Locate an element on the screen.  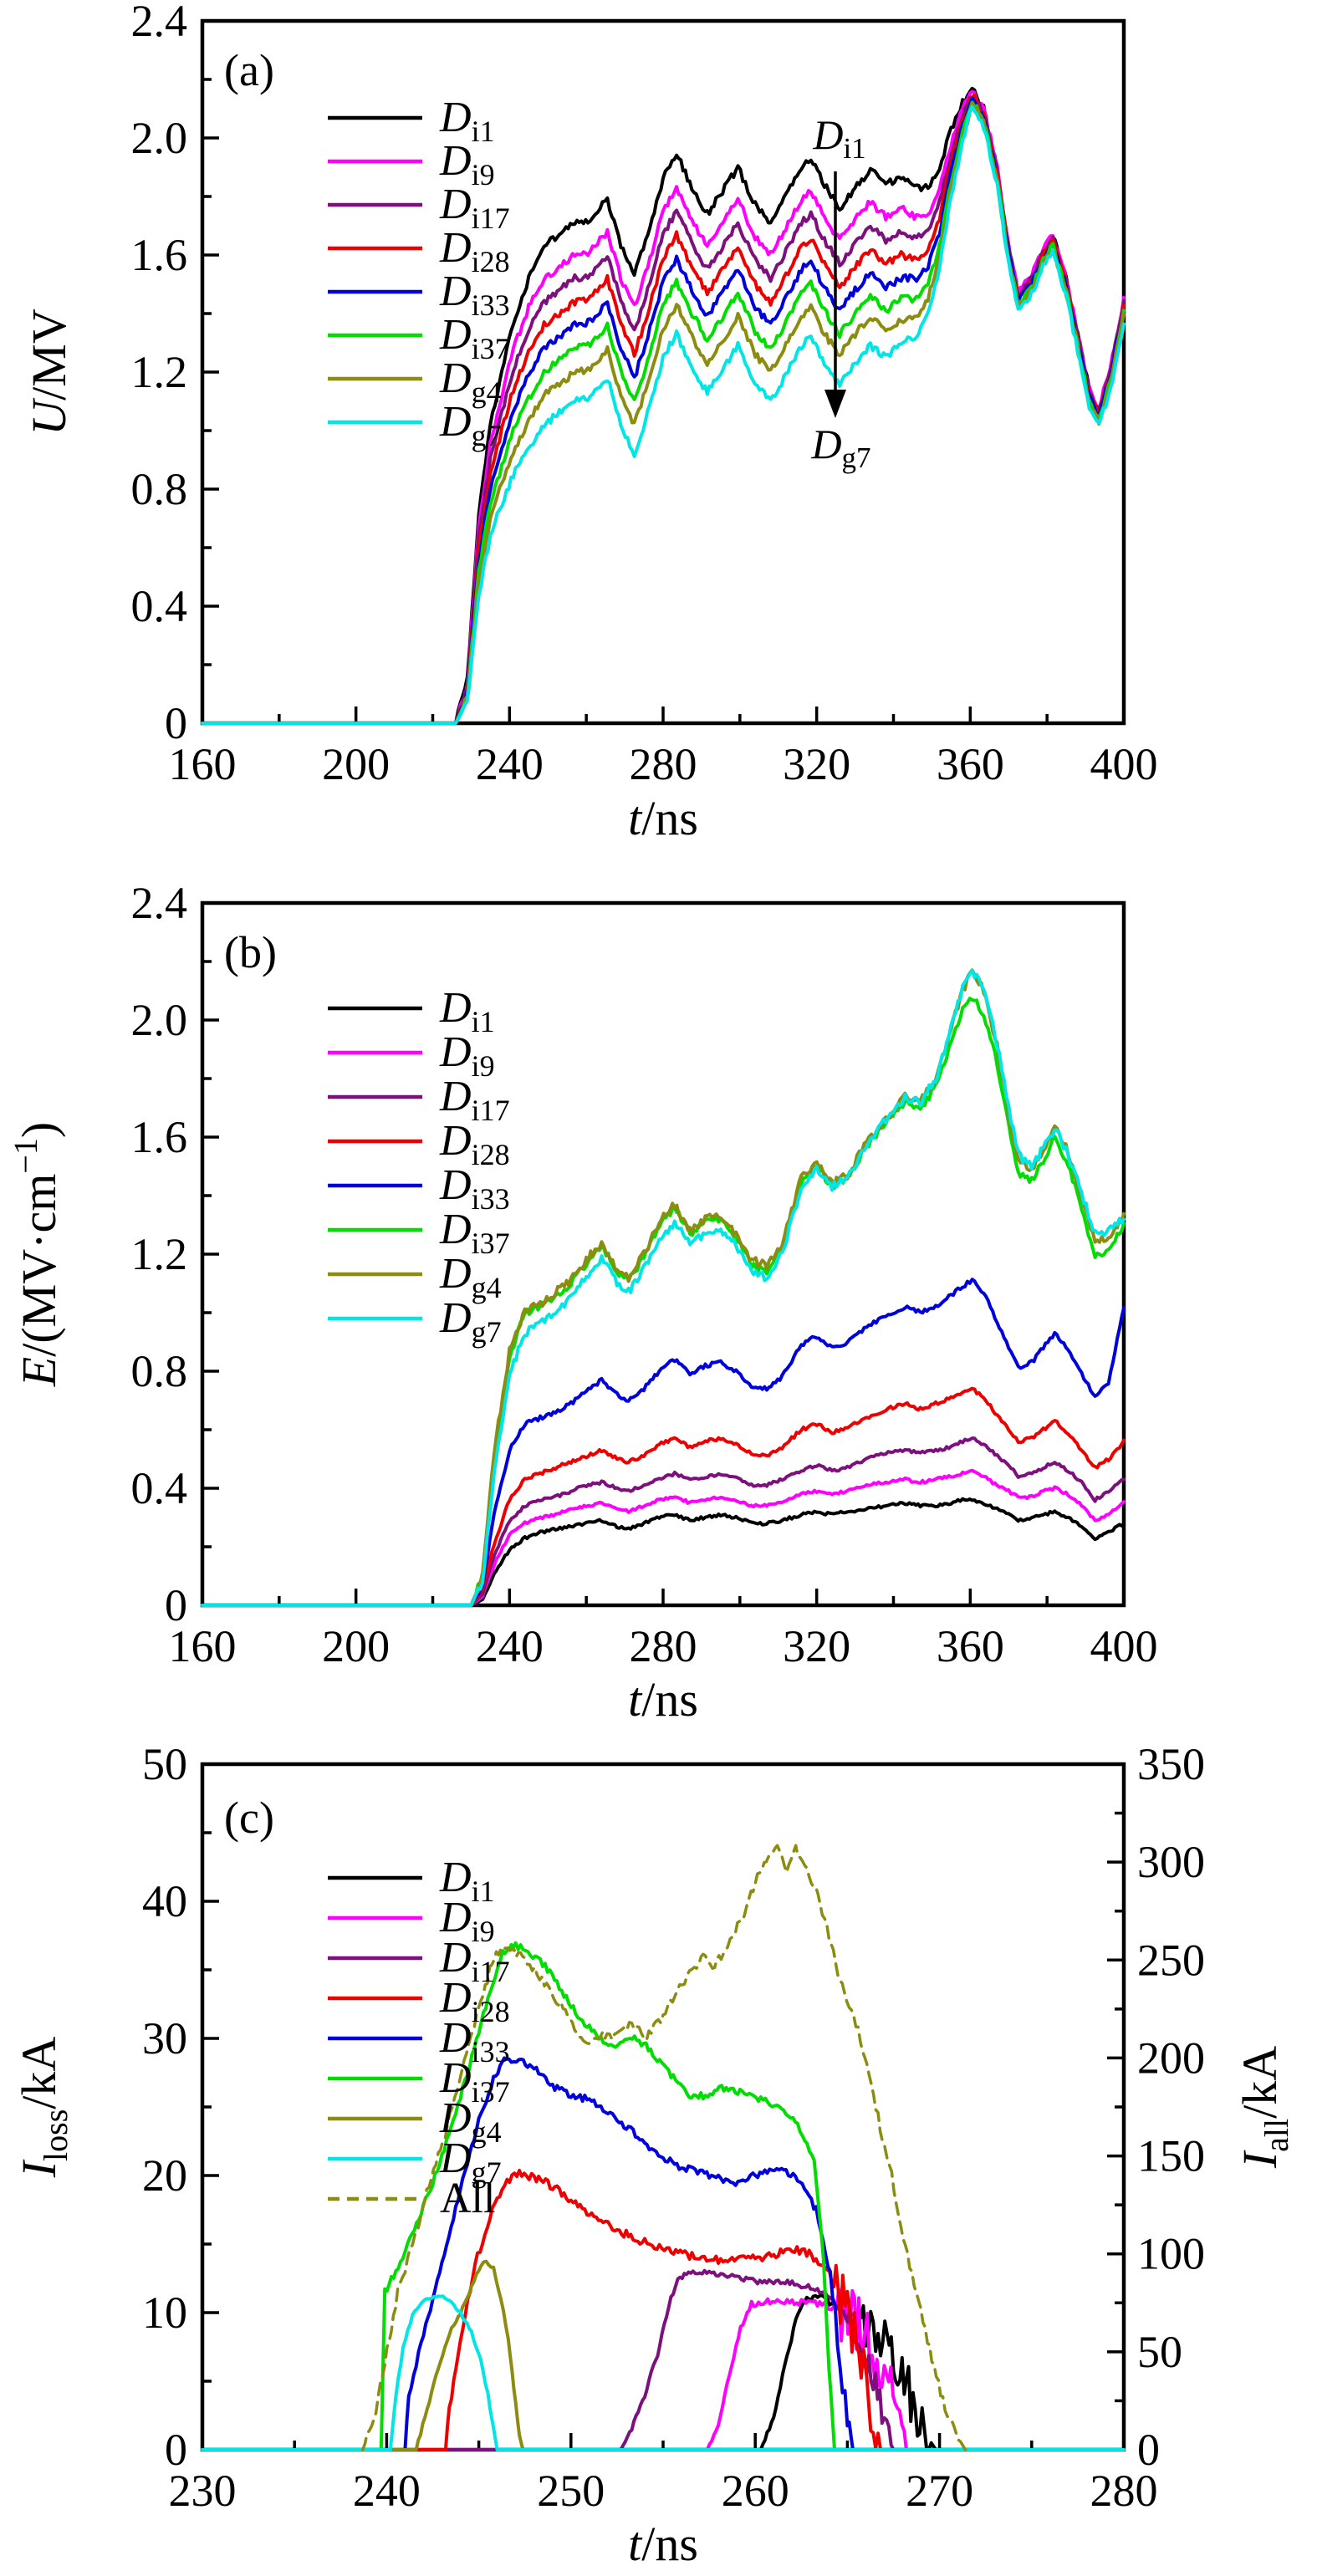
y2-tick-label: 50 is located at coordinates (1159, 2352).